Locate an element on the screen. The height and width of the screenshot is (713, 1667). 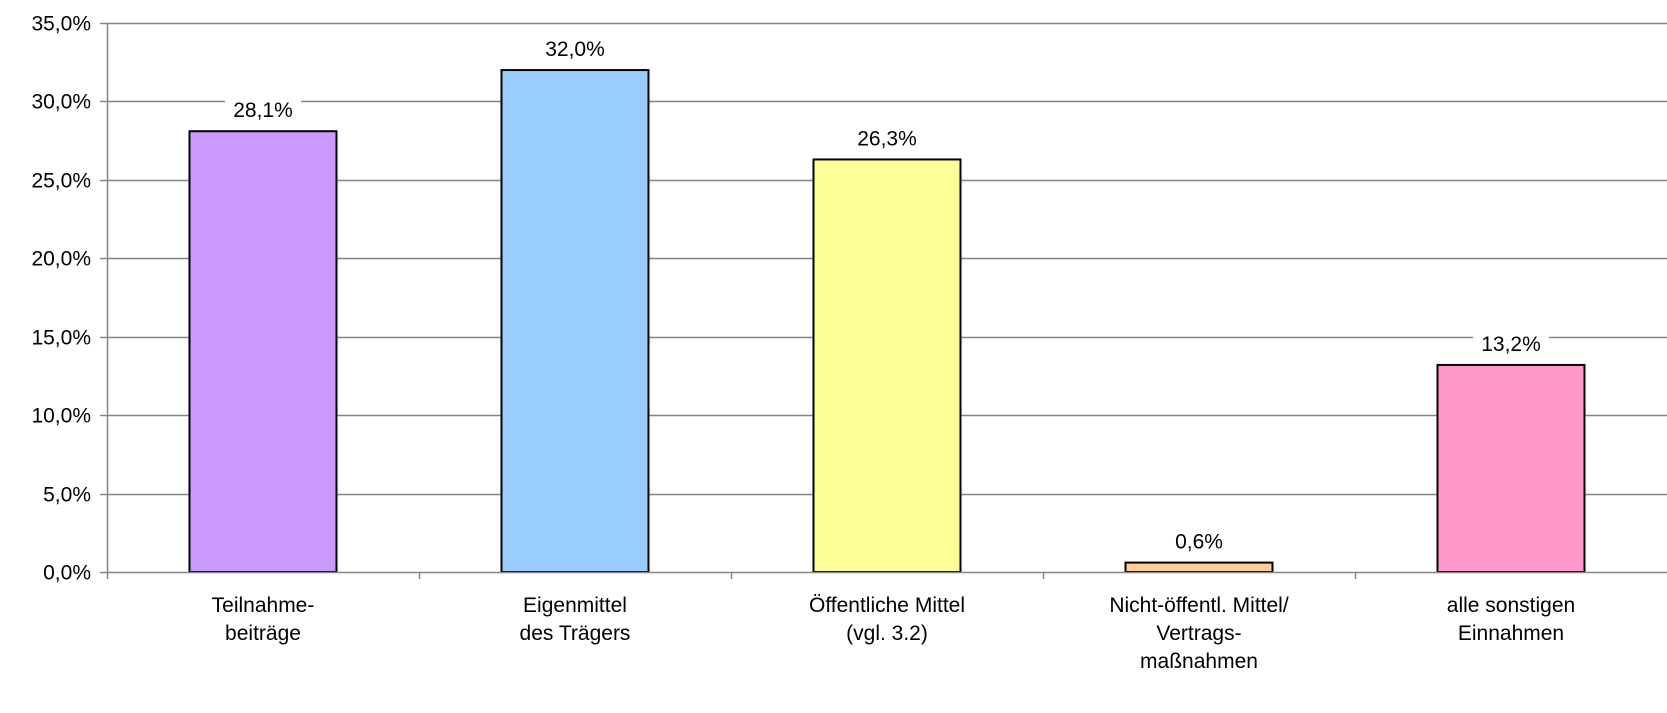
data-label: 13,2% is located at coordinates (1511, 344).